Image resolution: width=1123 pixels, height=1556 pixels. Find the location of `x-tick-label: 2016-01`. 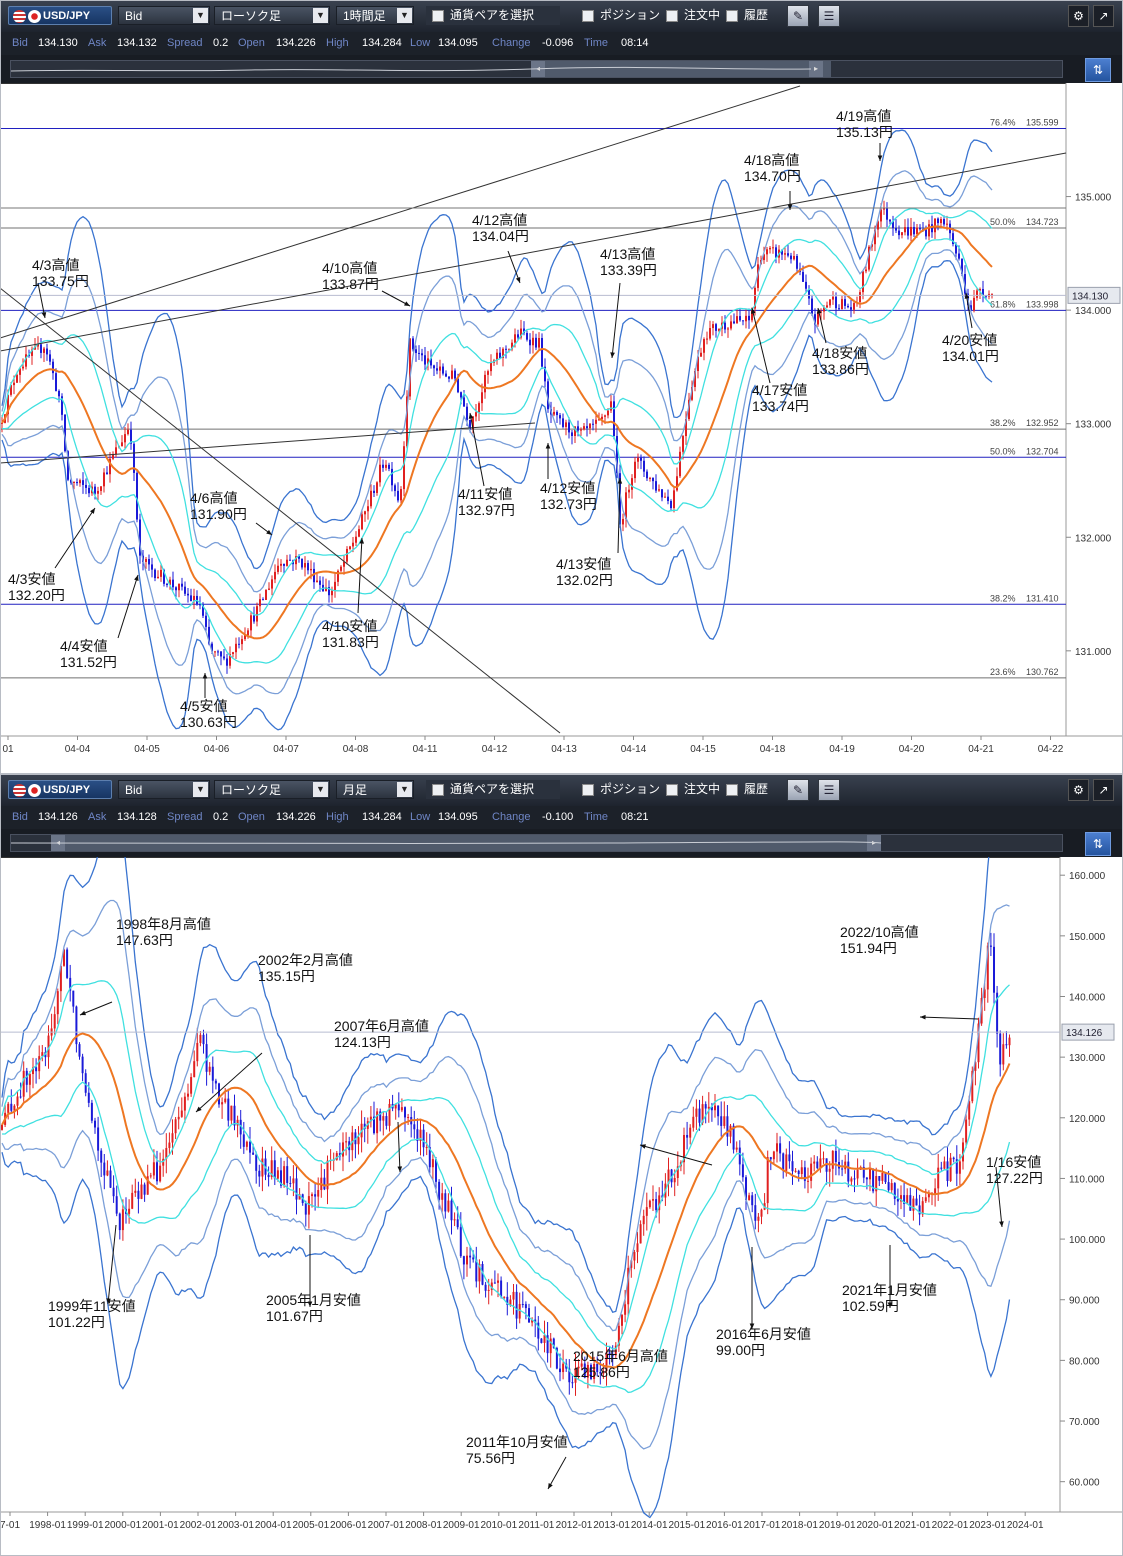

x-tick-label: 2016-01 is located at coordinates (724, 1525).